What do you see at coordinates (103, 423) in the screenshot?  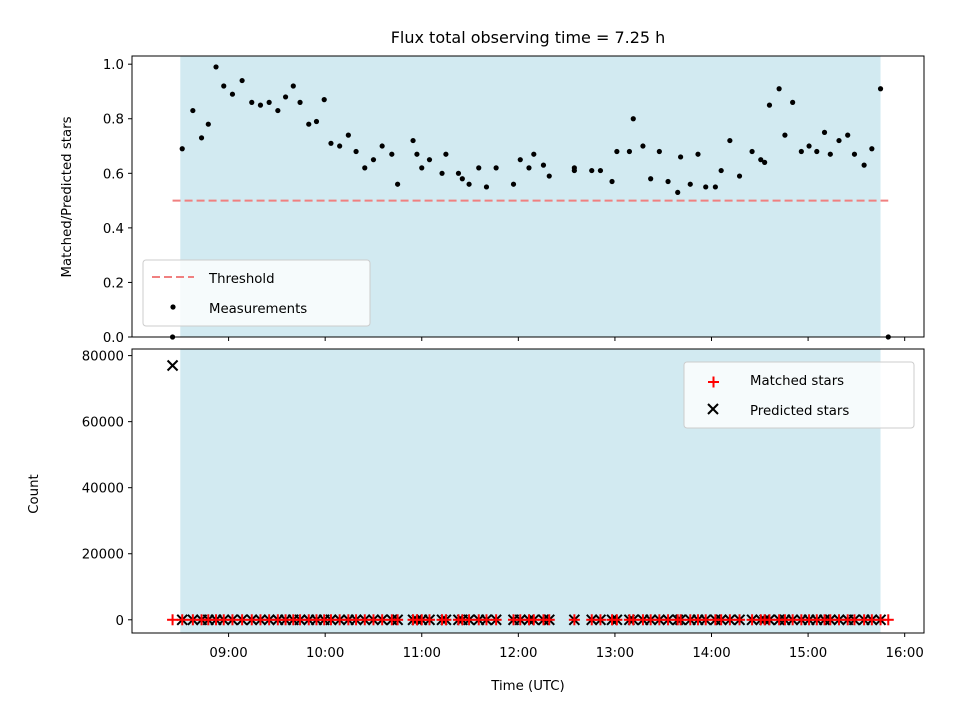 I see `bottom-y-tick-label: 60000` at bounding box center [103, 423].